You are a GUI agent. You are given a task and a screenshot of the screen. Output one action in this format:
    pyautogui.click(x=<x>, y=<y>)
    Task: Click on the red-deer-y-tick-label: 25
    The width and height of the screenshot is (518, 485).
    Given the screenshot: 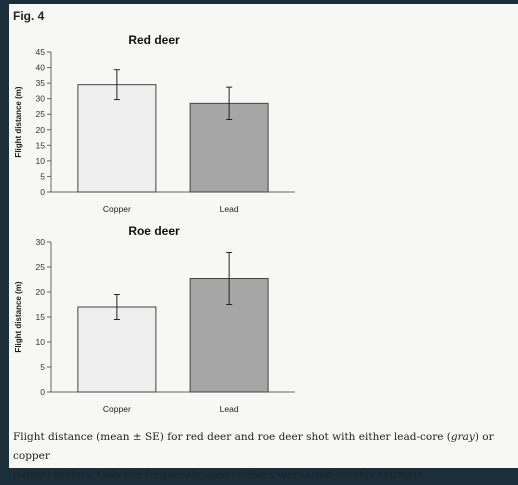 What is the action you would take?
    pyautogui.click(x=41, y=114)
    